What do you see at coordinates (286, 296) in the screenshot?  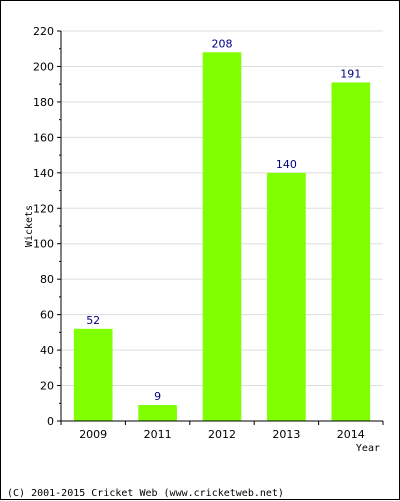 I see `bar-2013` at bounding box center [286, 296].